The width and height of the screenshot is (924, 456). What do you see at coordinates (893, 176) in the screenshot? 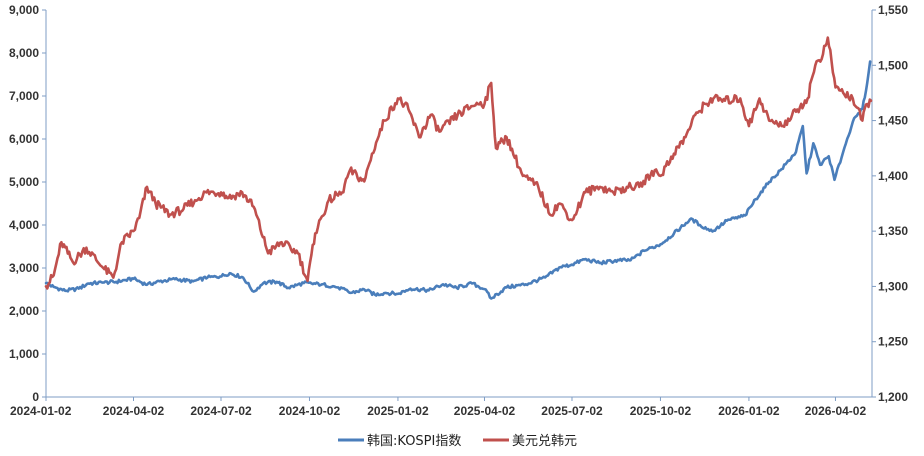
I see `y-right-tick-label: 1,400` at bounding box center [893, 176].